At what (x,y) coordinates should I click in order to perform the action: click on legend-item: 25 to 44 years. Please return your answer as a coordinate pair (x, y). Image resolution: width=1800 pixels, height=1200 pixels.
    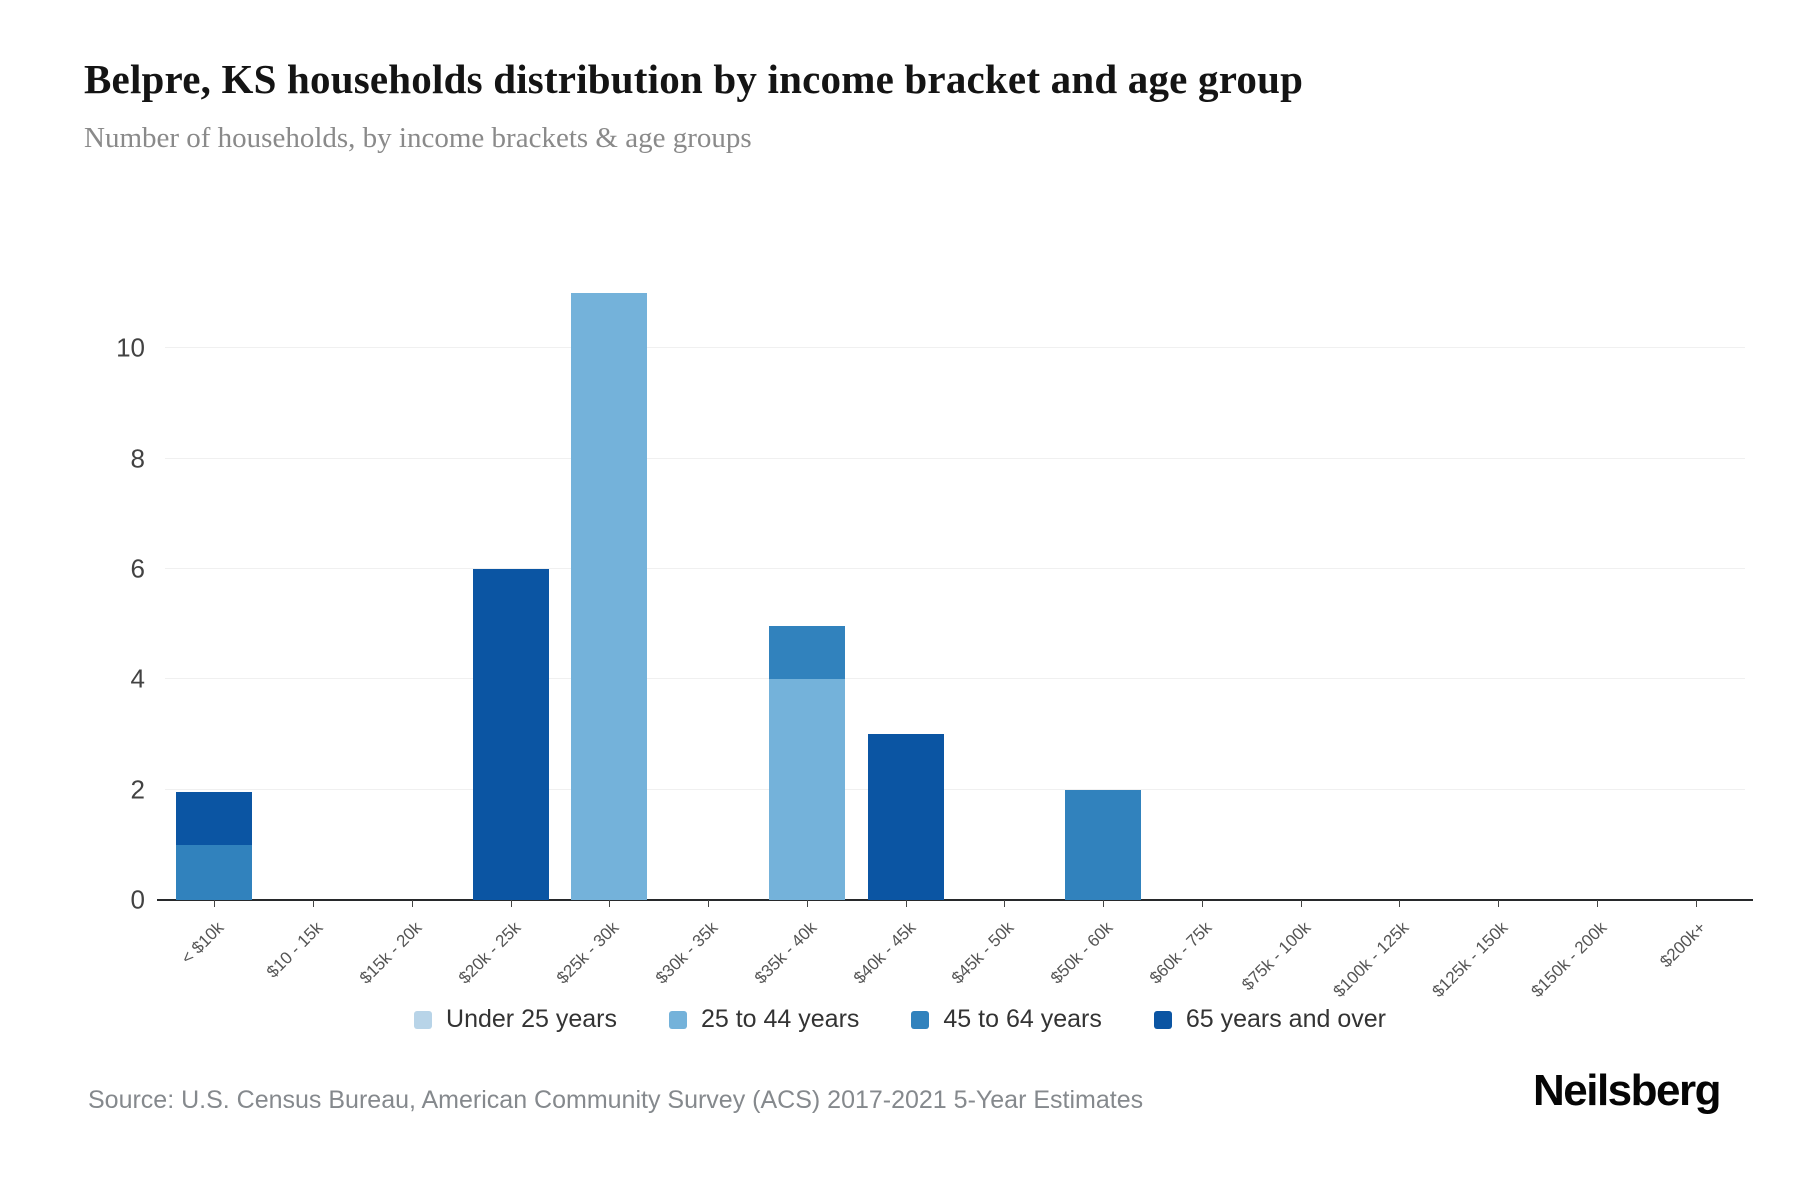
    Looking at the image, I should click on (764, 1019).